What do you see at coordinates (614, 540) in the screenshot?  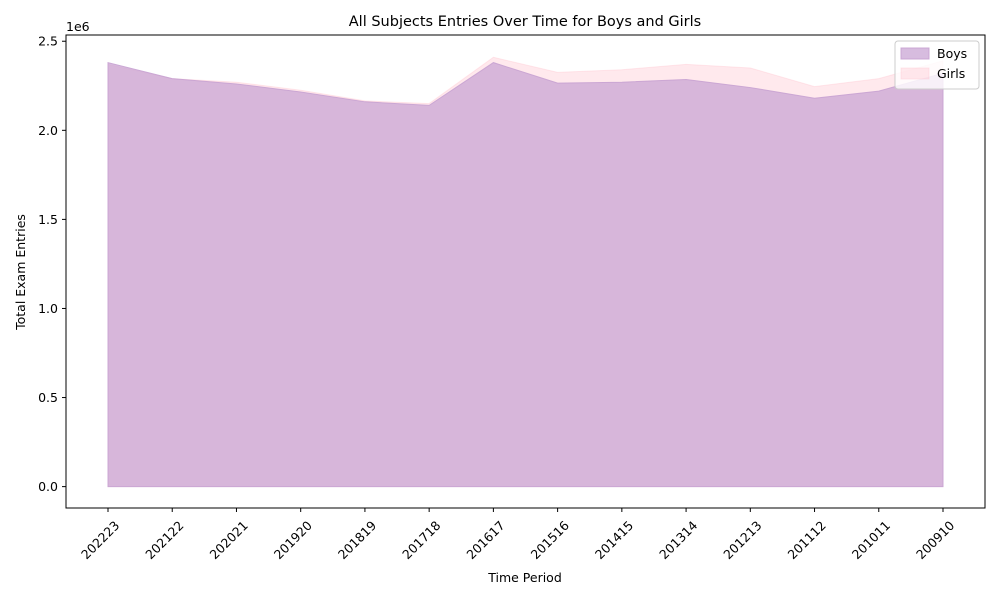 I see `x-tick-label: 201415` at bounding box center [614, 540].